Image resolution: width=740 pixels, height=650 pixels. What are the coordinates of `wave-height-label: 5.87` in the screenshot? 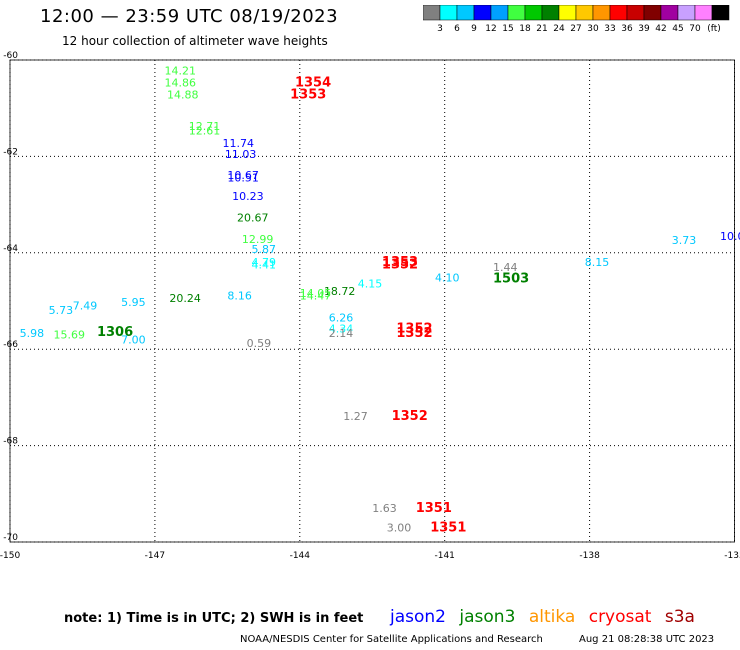 It's located at (264, 249).